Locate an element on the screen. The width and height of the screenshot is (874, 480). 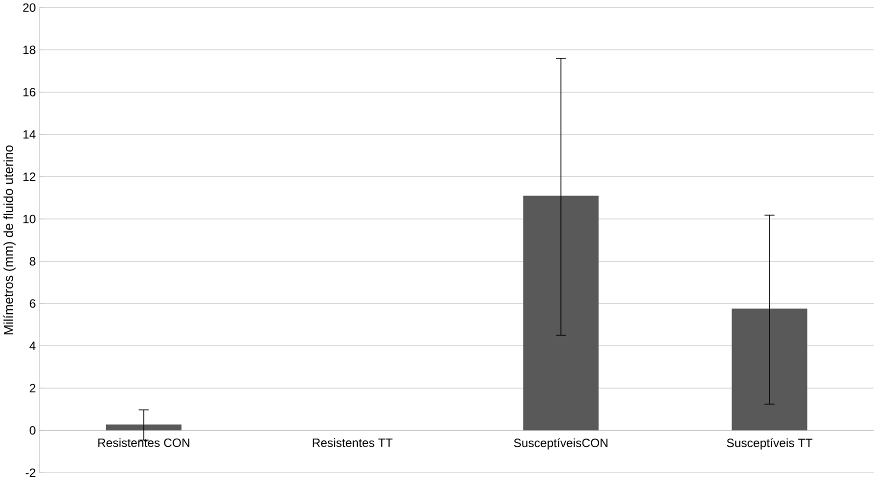
y-tick-label: 4 is located at coordinates (33, 346).